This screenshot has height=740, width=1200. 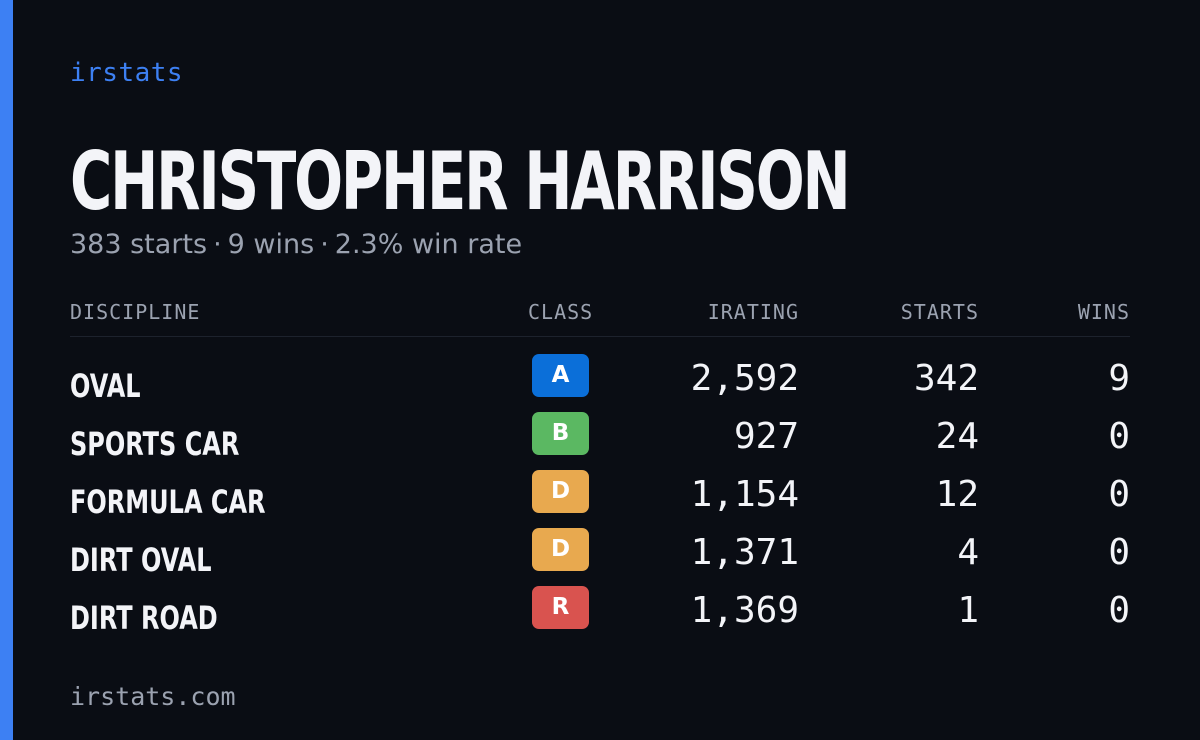 I want to click on header-irating: IRATING, so click(x=753, y=312).